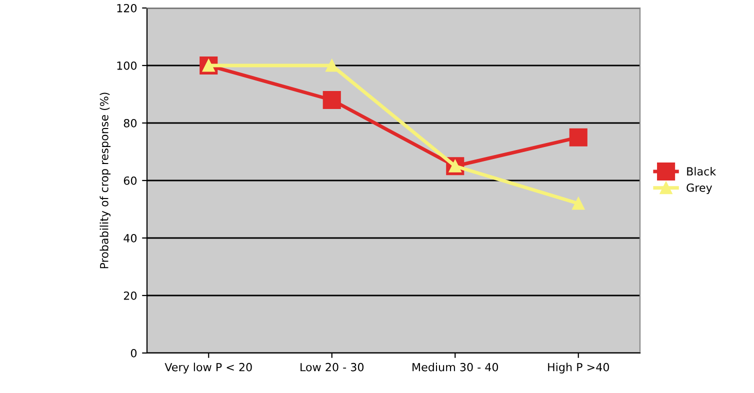 Image resolution: width=754 pixels, height=393 pixels. What do you see at coordinates (701, 171) in the screenshot?
I see `legend-label: Black` at bounding box center [701, 171].